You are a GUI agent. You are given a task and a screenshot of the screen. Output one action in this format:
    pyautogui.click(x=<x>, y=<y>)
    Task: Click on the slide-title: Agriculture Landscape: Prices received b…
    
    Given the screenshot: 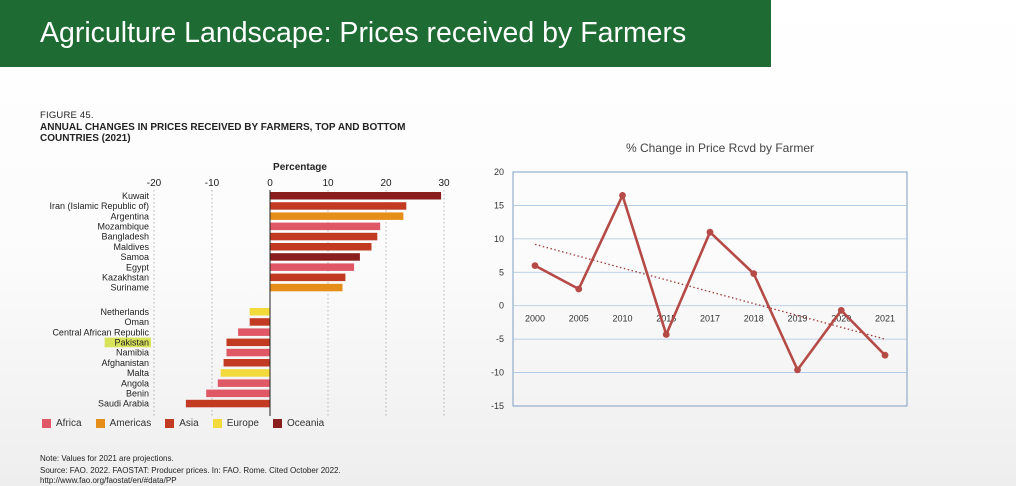 What is the action you would take?
    pyautogui.click(x=363, y=33)
    